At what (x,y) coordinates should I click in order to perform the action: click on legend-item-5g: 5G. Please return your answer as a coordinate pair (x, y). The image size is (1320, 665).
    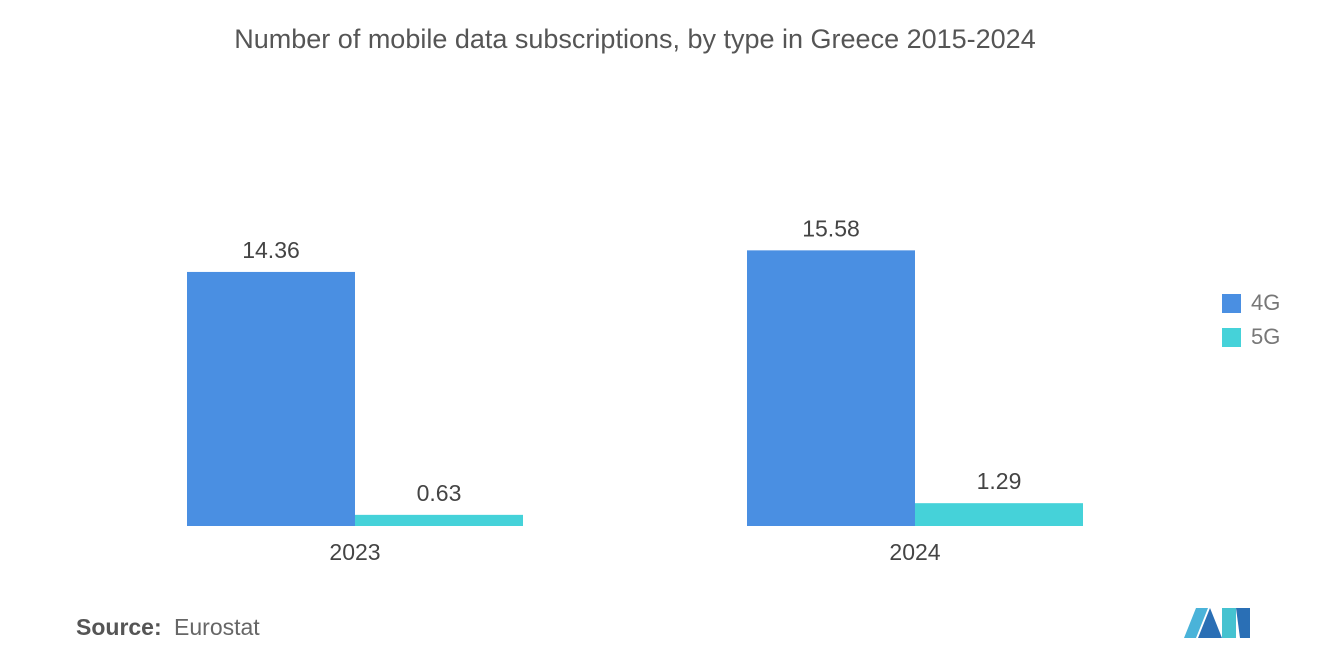
    Looking at the image, I should click on (1251, 337).